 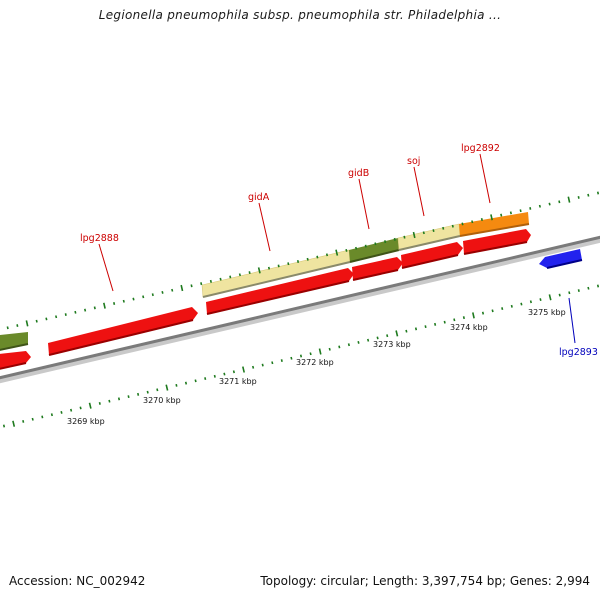 I want to click on gene-label-lpg2893: lpg2893, so click(x=578, y=352).